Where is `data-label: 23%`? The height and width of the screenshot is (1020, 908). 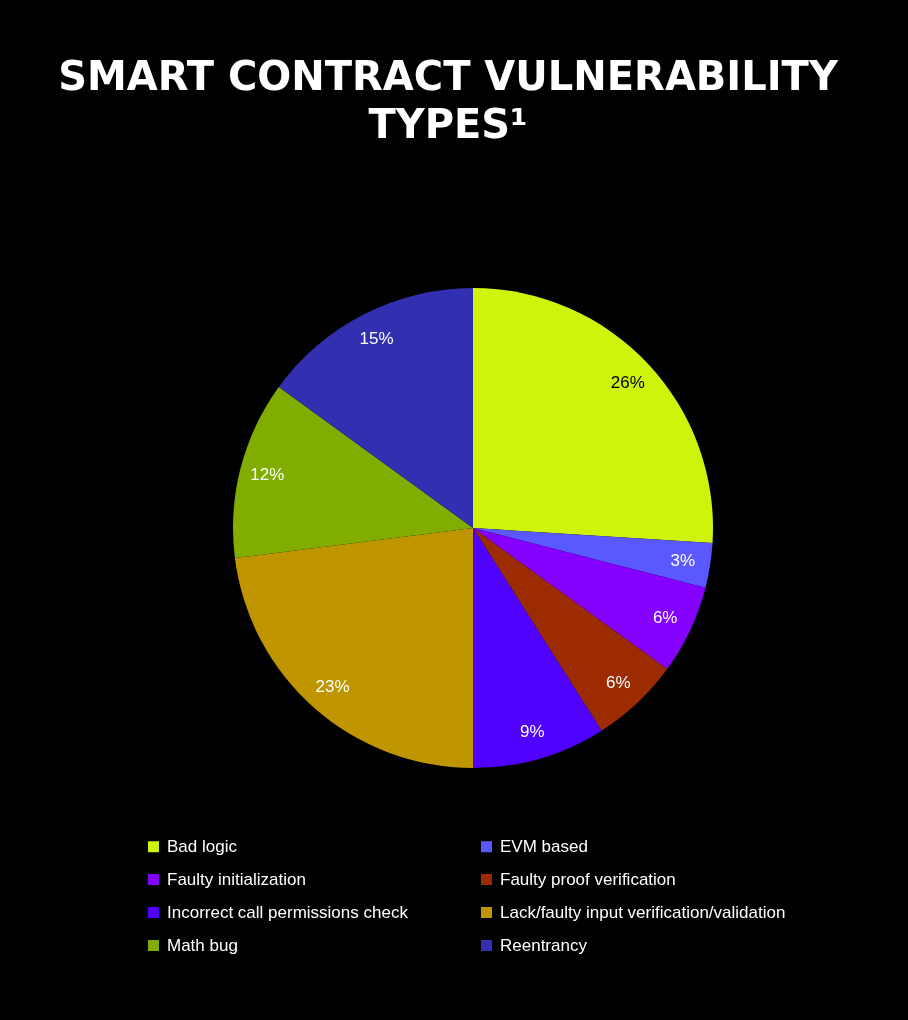 data-label: 23% is located at coordinates (332, 687).